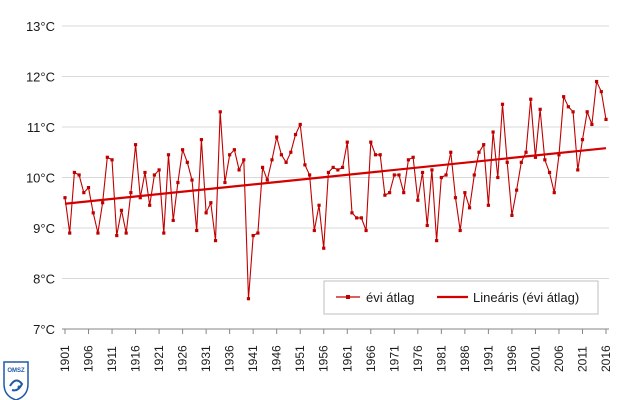 Image resolution: width=640 pixels, height=400 pixels. Describe the element at coordinates (535, 358) in the screenshot. I see `x-tick-label: 2001` at that location.